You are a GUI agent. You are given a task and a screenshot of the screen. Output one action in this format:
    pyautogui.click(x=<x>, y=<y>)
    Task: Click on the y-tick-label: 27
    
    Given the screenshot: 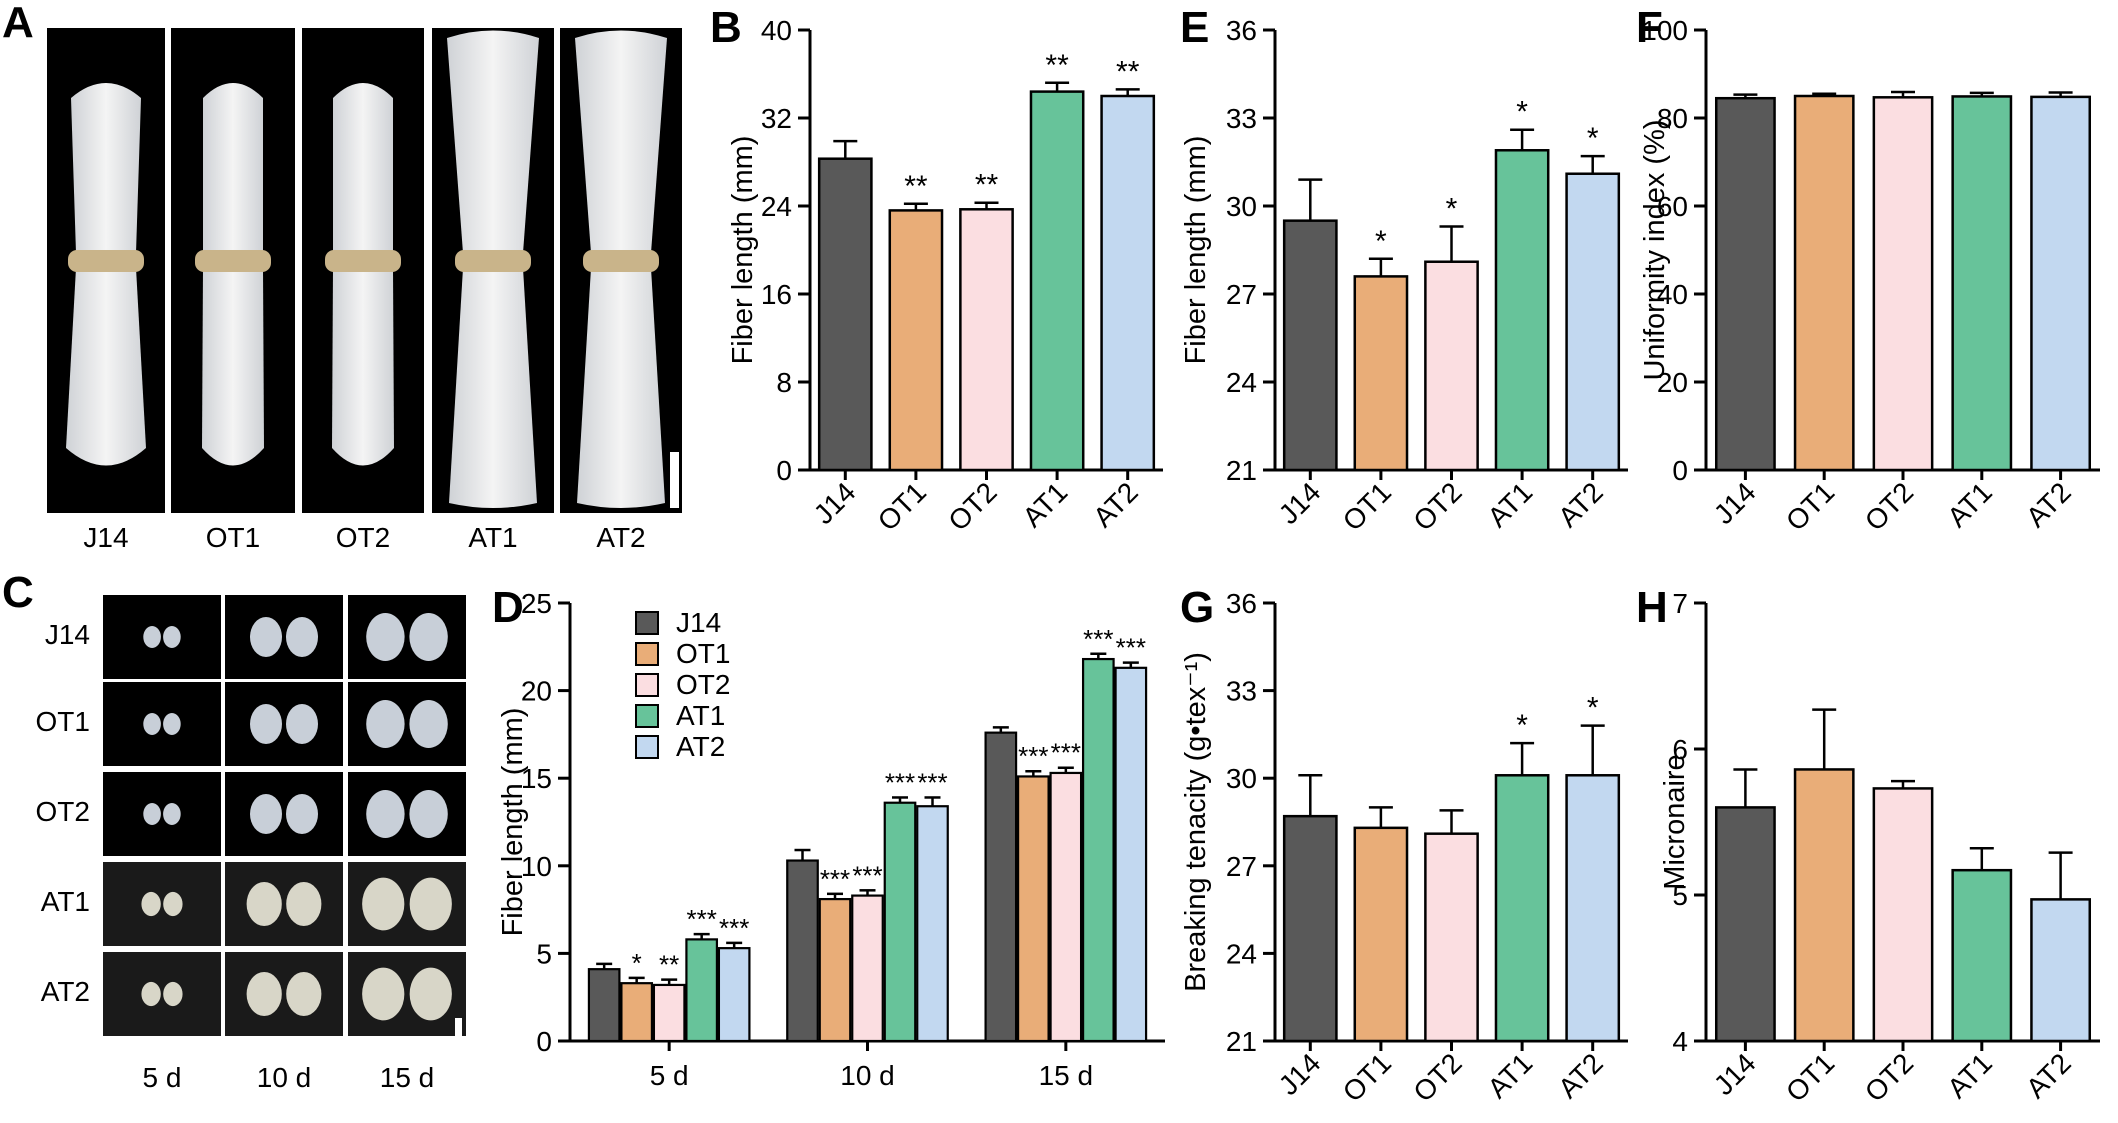 What is the action you would take?
    pyautogui.click(x=1241, y=866)
    